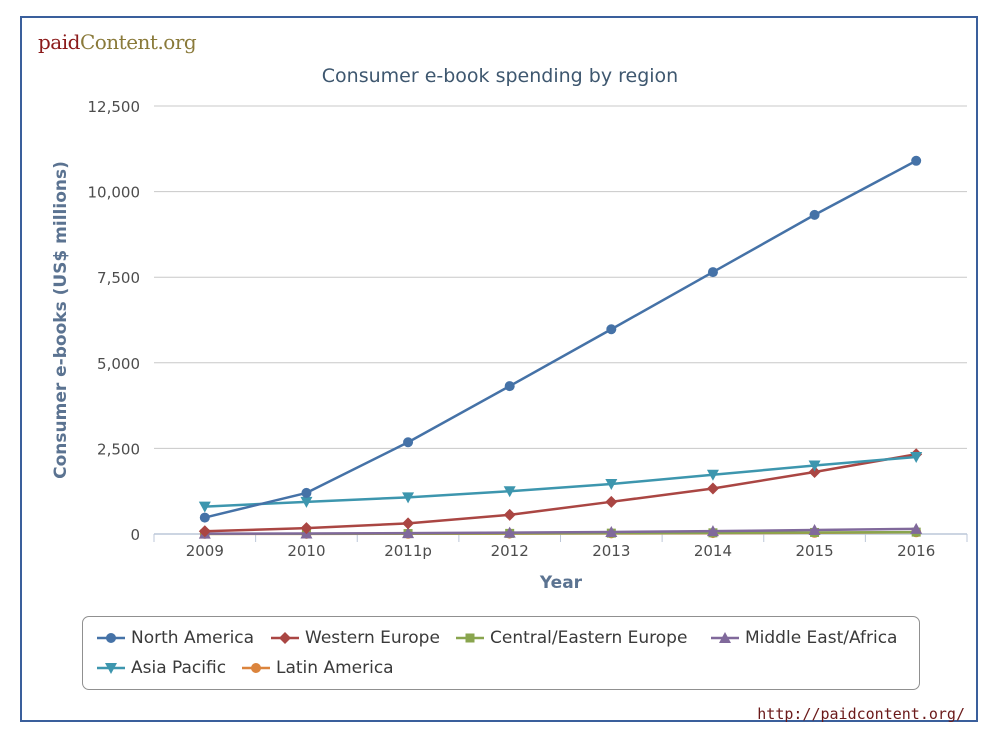 The height and width of the screenshot is (743, 995). Describe the element at coordinates (725, 637) in the screenshot. I see `legend-symbol-triangle-icon` at that location.